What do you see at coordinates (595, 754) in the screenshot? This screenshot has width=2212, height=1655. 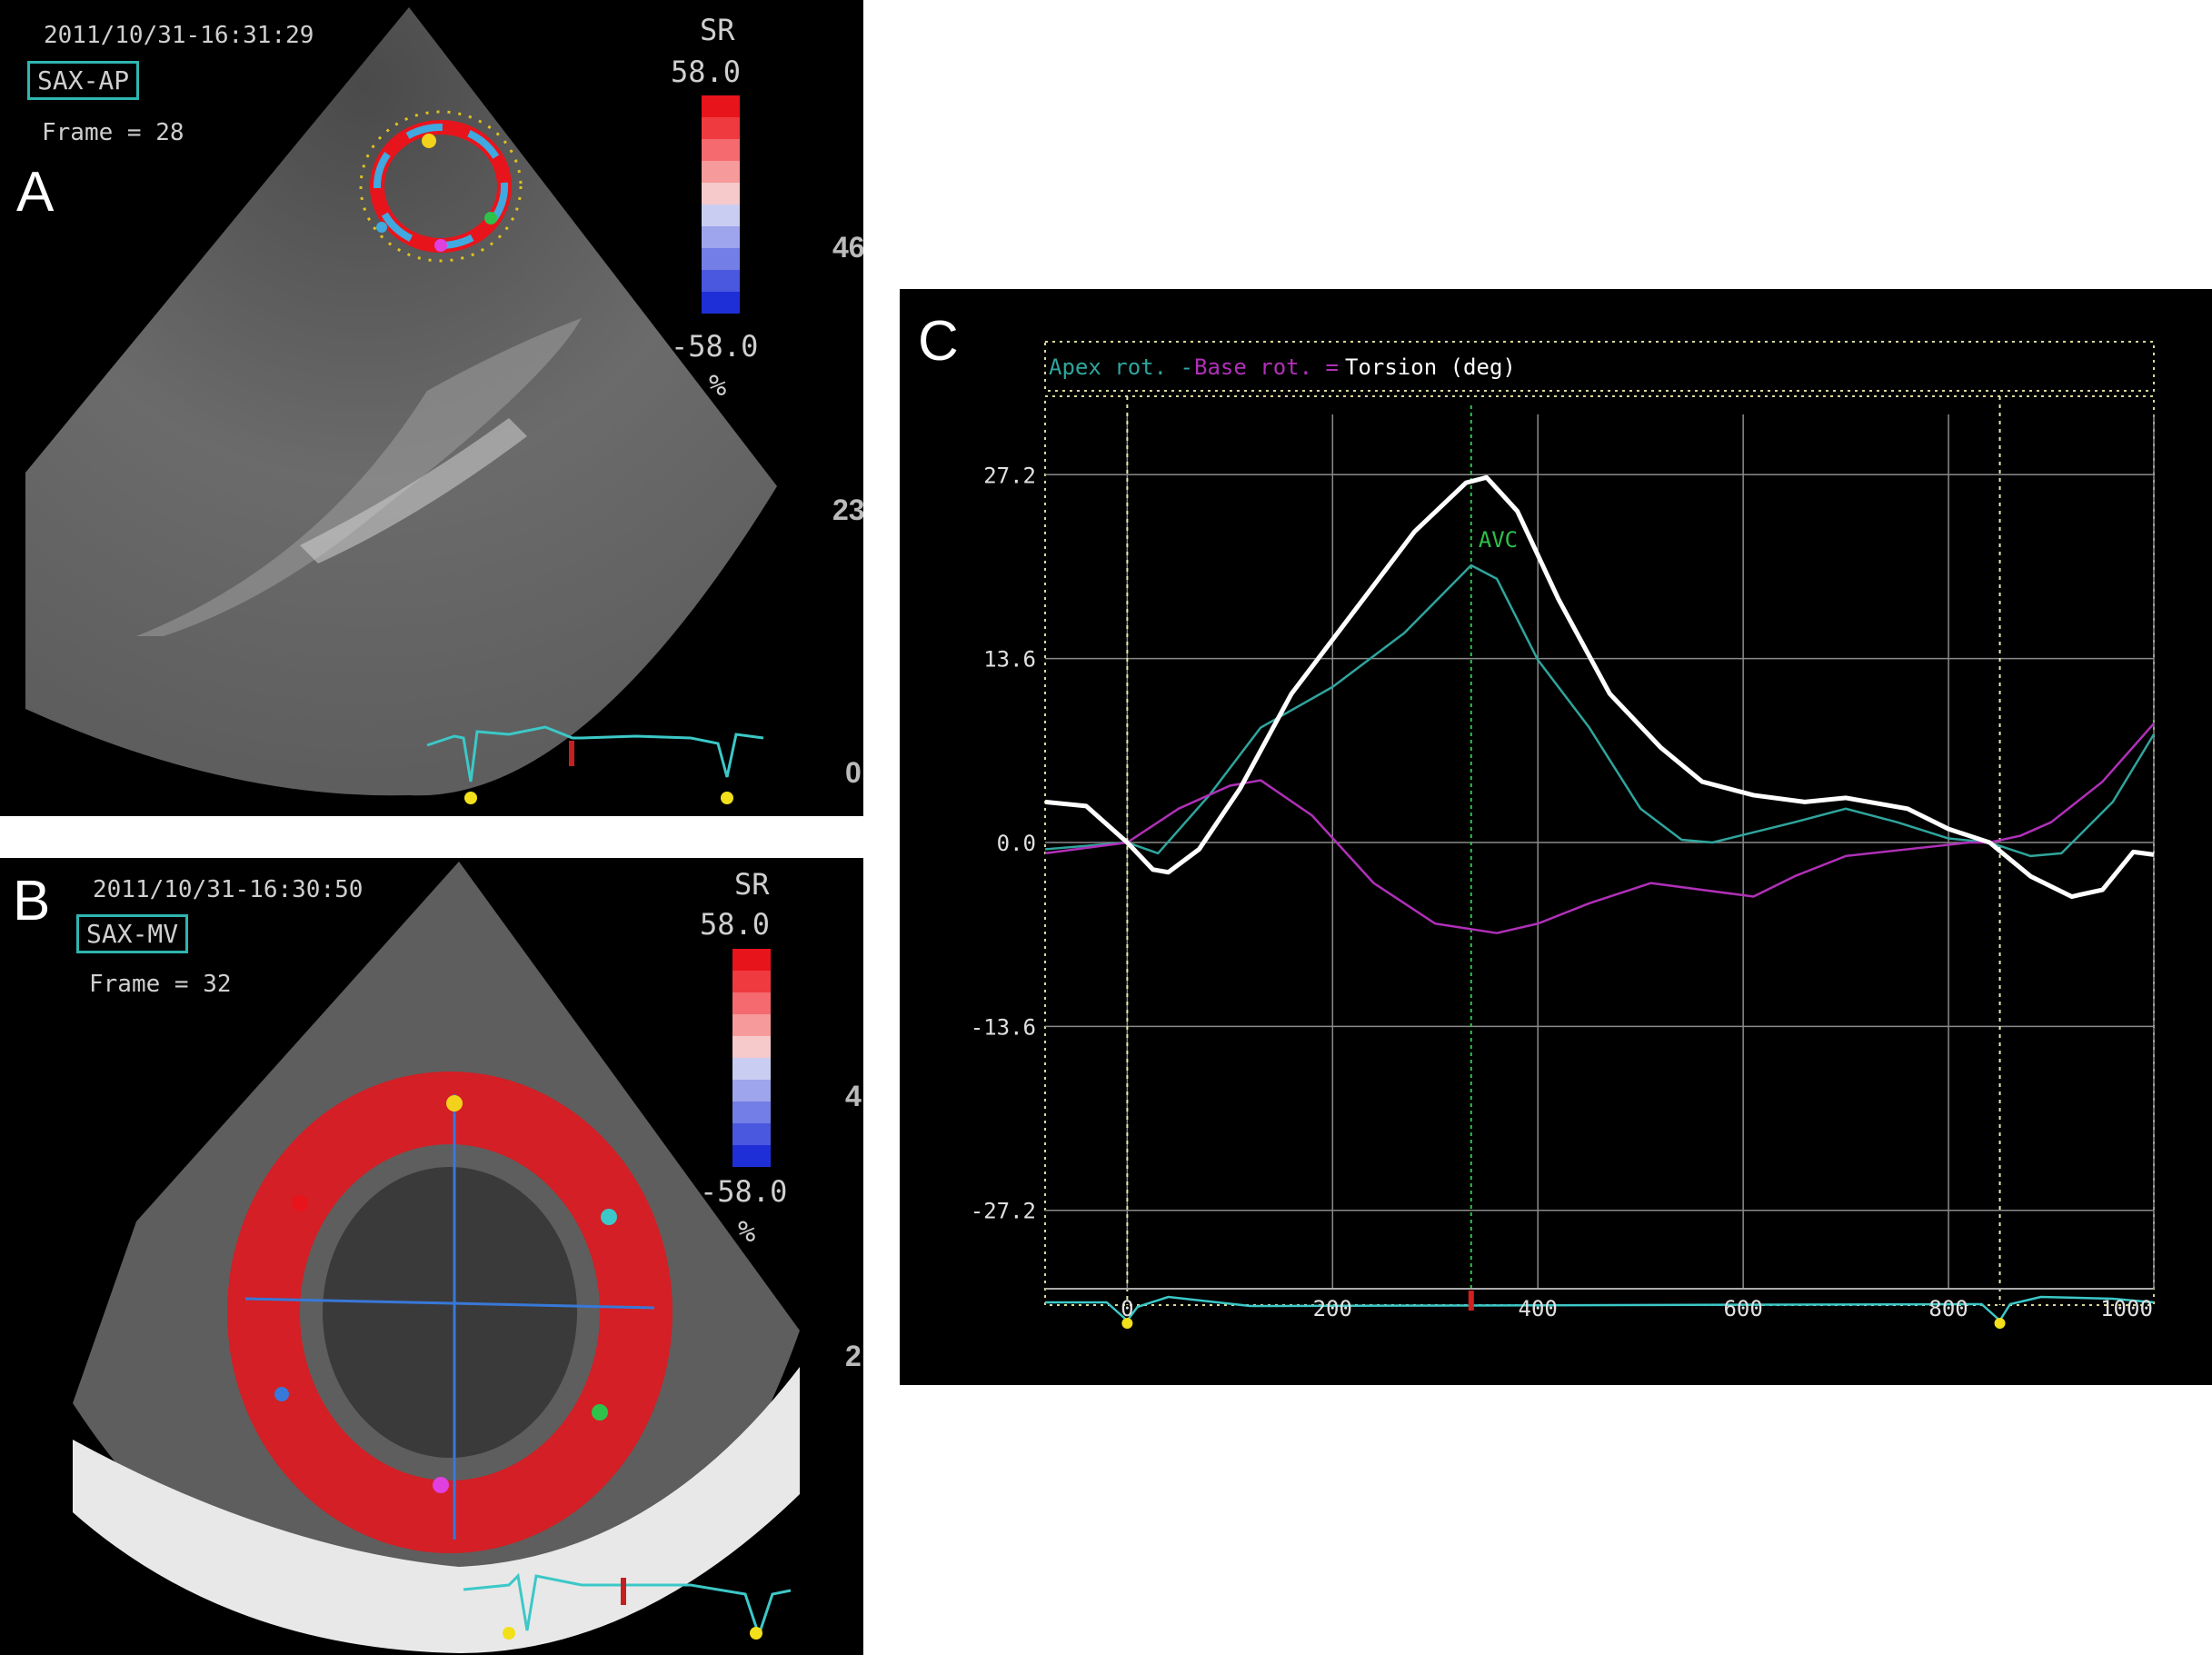 I see `panel-a-ecg-trace` at bounding box center [595, 754].